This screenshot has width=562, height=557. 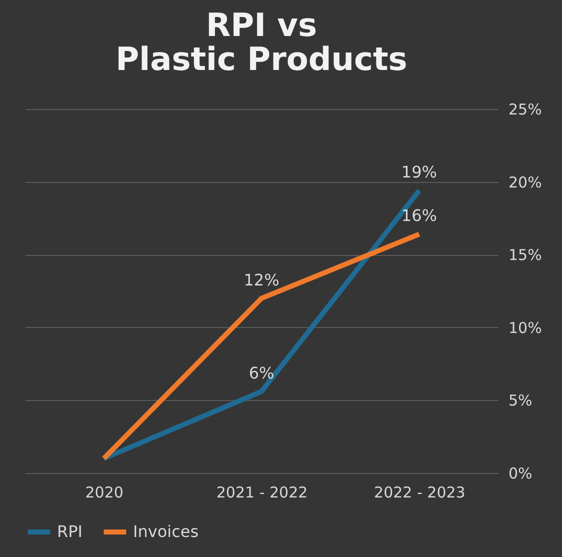 What do you see at coordinates (69, 531) in the screenshot?
I see `legend-label: RPI` at bounding box center [69, 531].